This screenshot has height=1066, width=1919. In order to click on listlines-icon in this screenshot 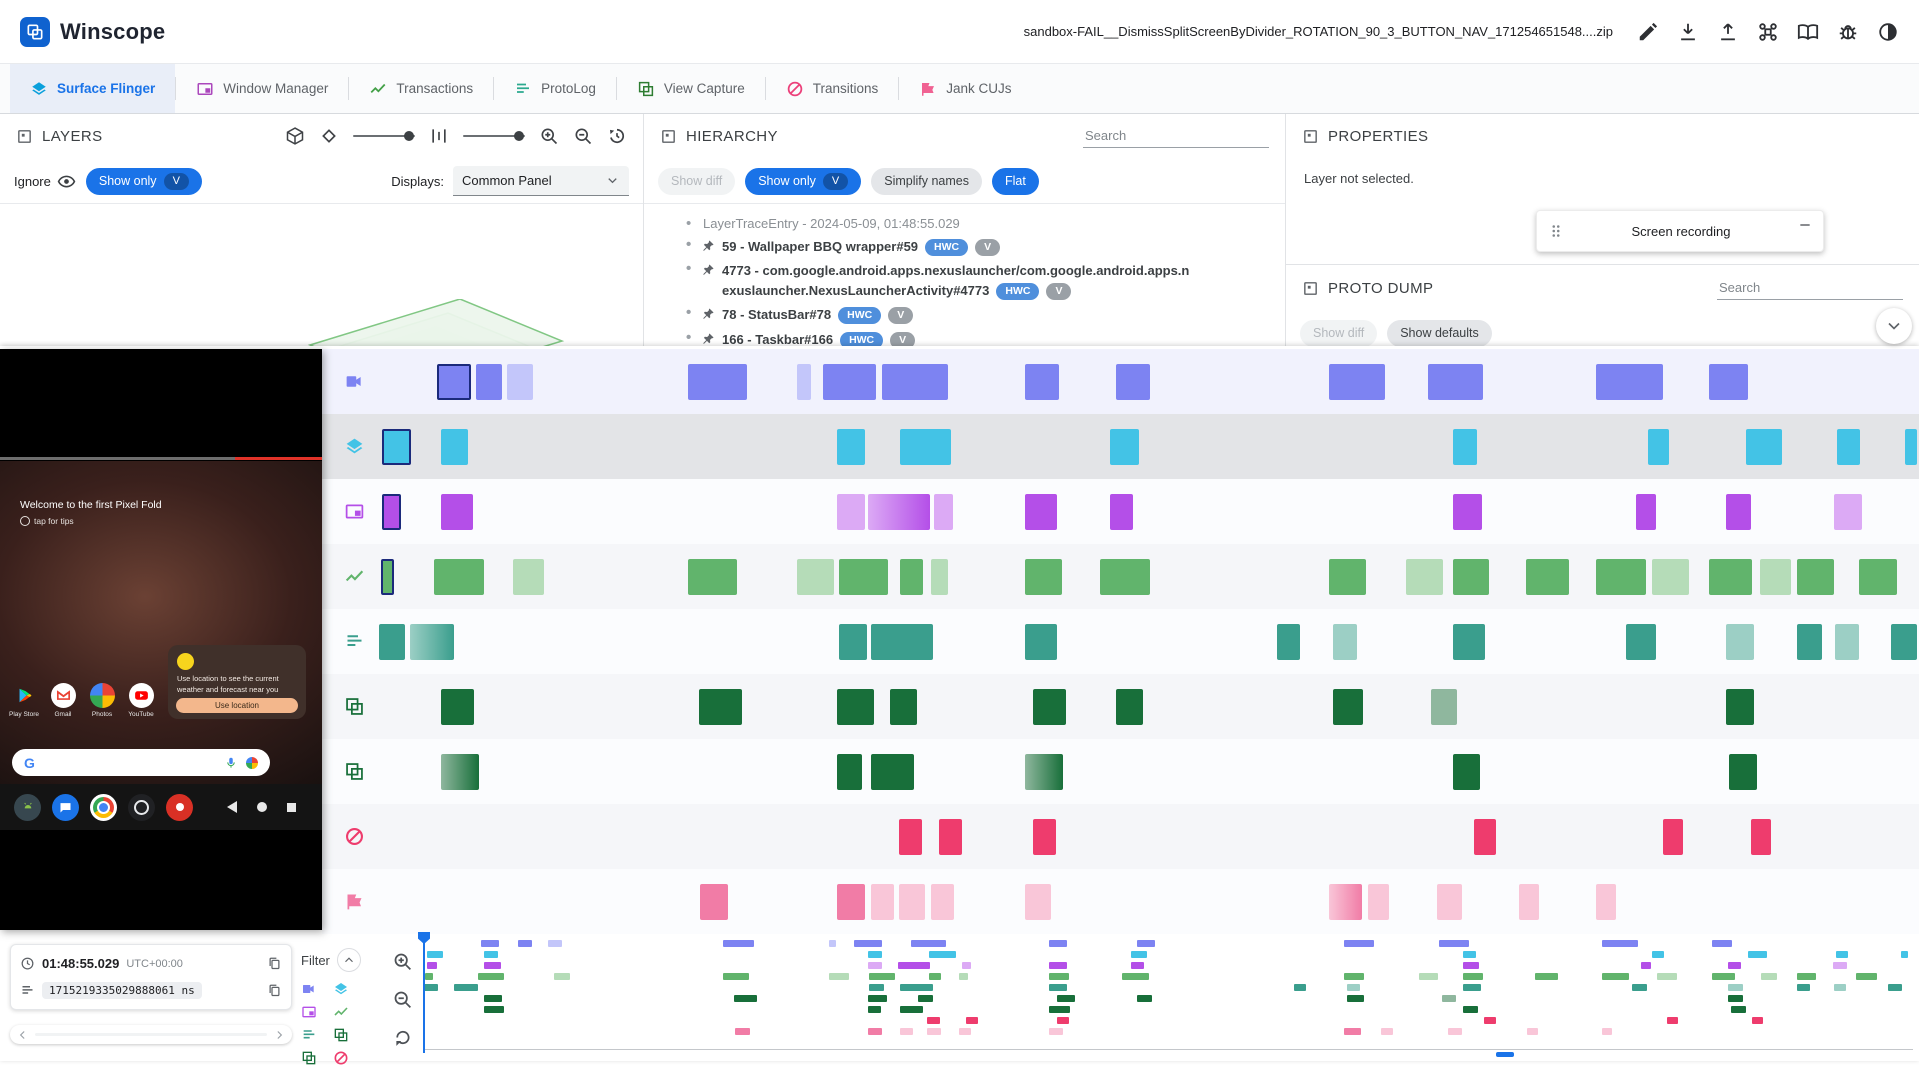, I will do `click(309, 1035)`.